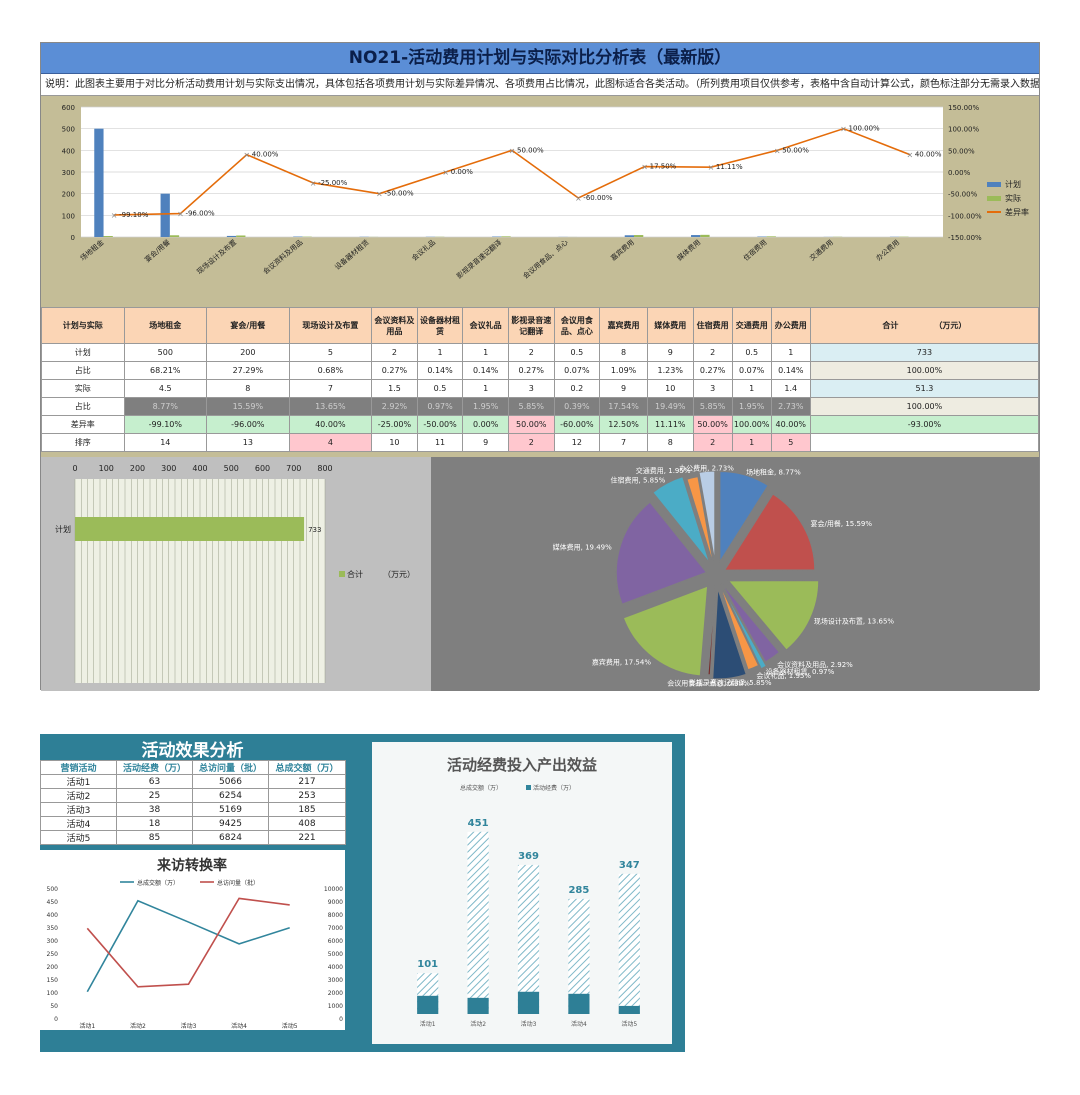 This screenshot has height=1095, width=1080. What do you see at coordinates (193, 781) in the screenshot?
I see `effect-table-row: 活动1 63 5066 217` at bounding box center [193, 781].